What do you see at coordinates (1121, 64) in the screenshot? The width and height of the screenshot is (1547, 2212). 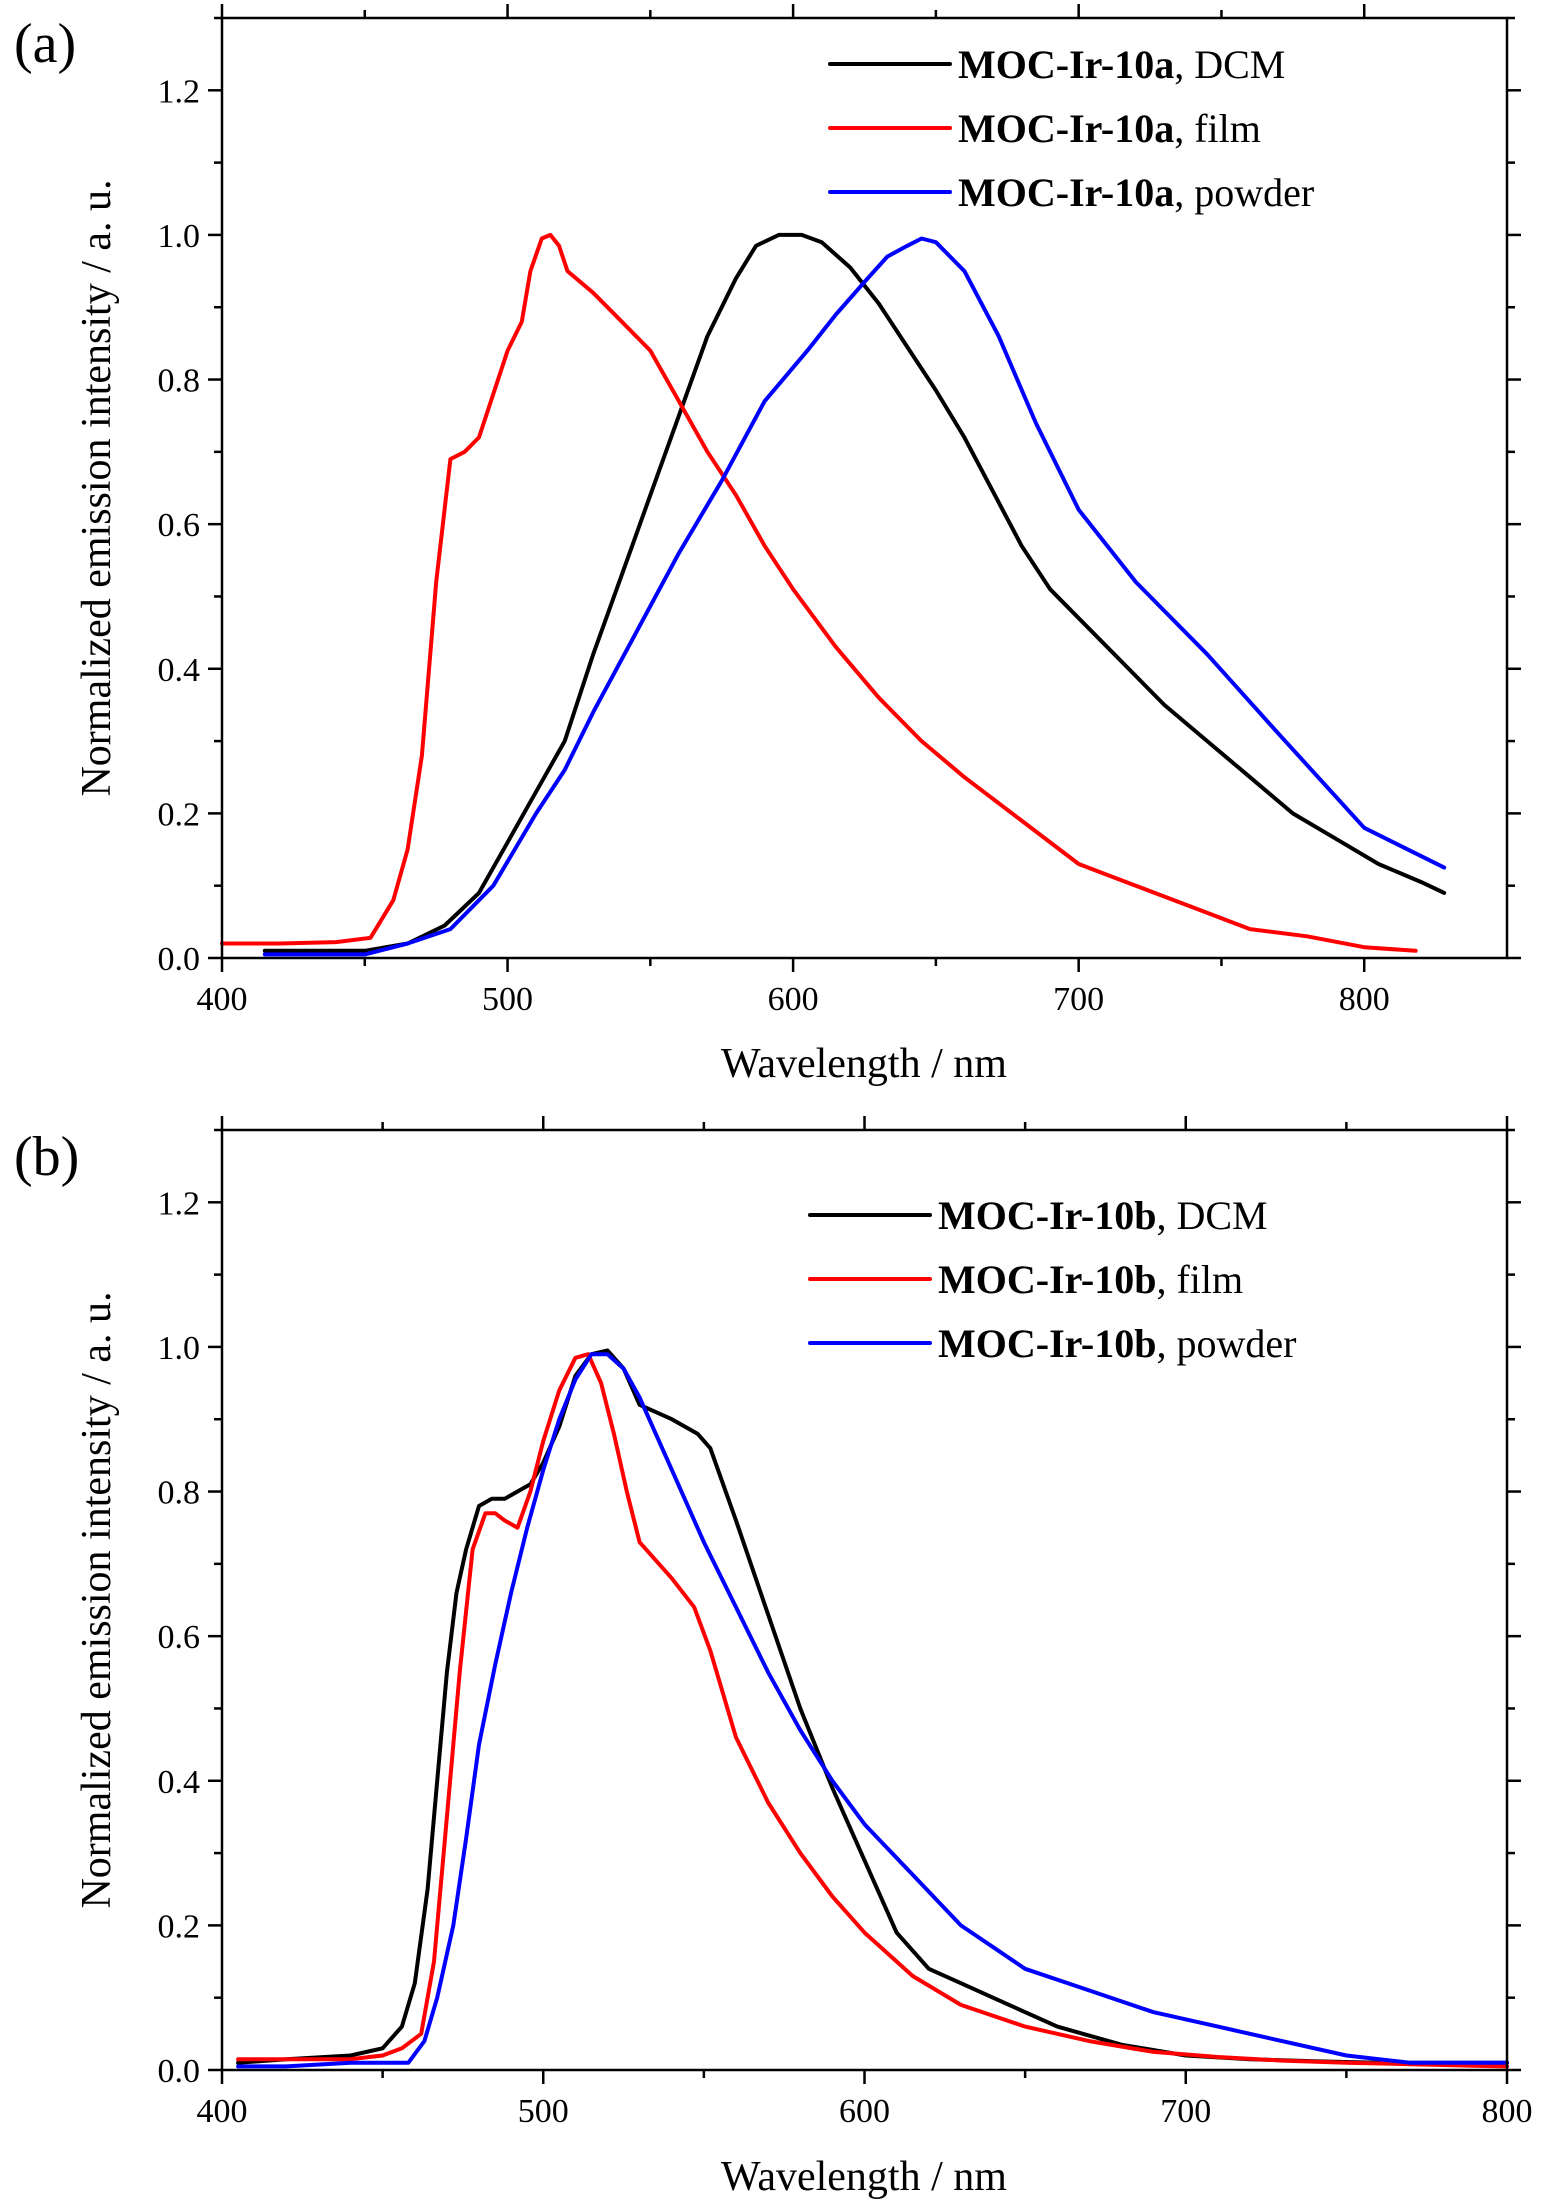 I see `legend-entry-a-dcm: MOC-Ir-10a, DCM` at bounding box center [1121, 64].